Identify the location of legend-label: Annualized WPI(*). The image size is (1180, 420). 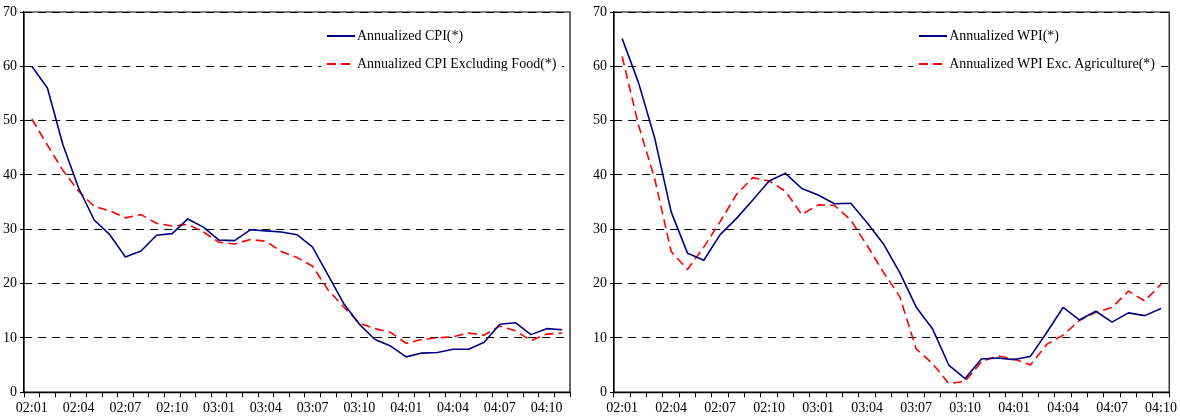
(1004, 36).